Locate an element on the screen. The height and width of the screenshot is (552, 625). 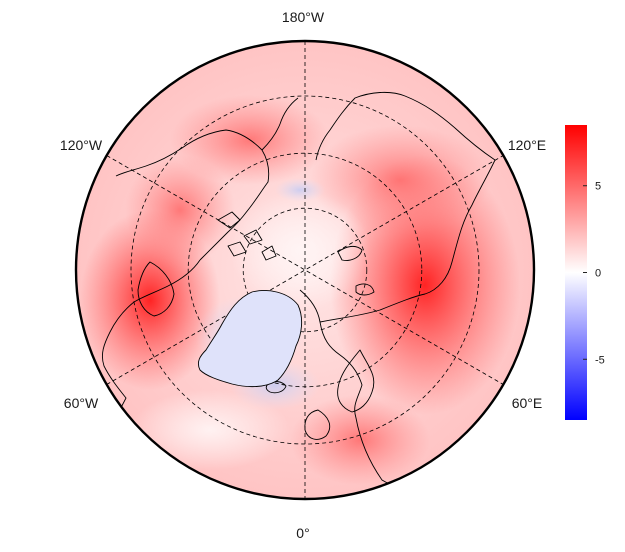
coastline-hudson-bay is located at coordinates (156, 289).